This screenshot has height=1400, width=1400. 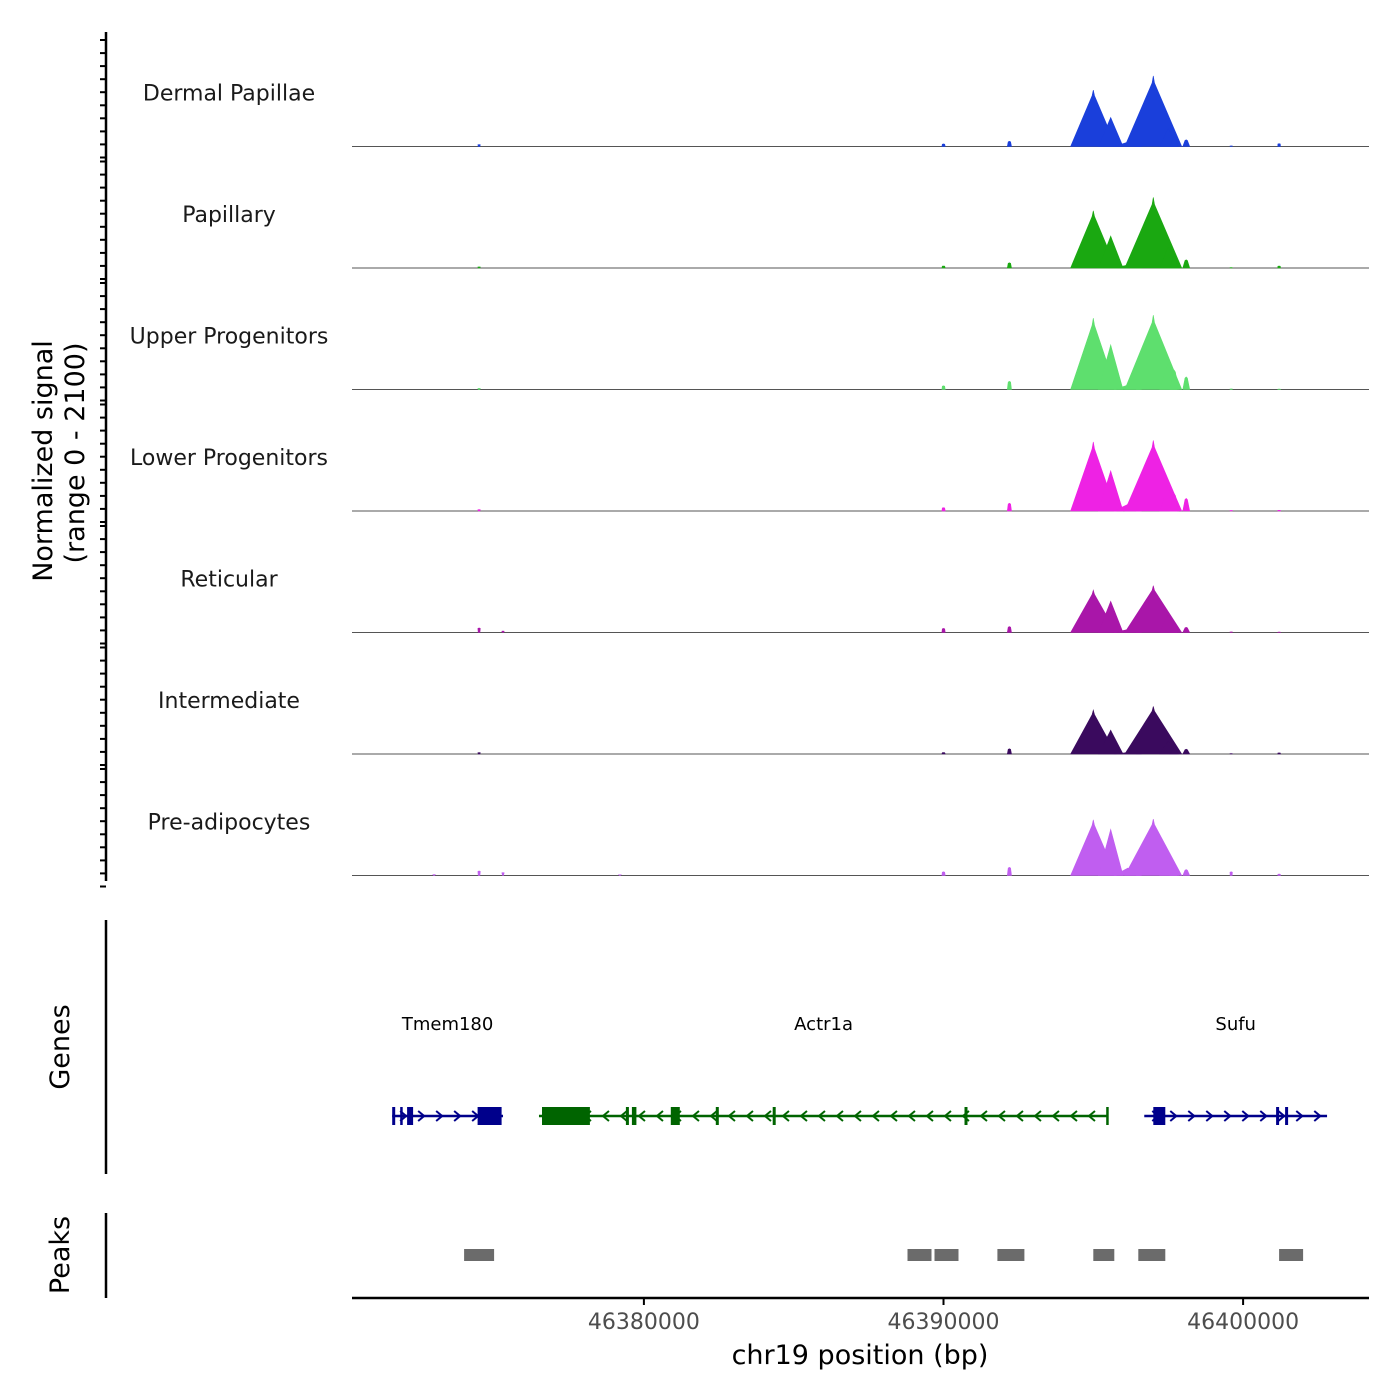 I want to click on track-papillary: Papillary, so click(x=775, y=233).